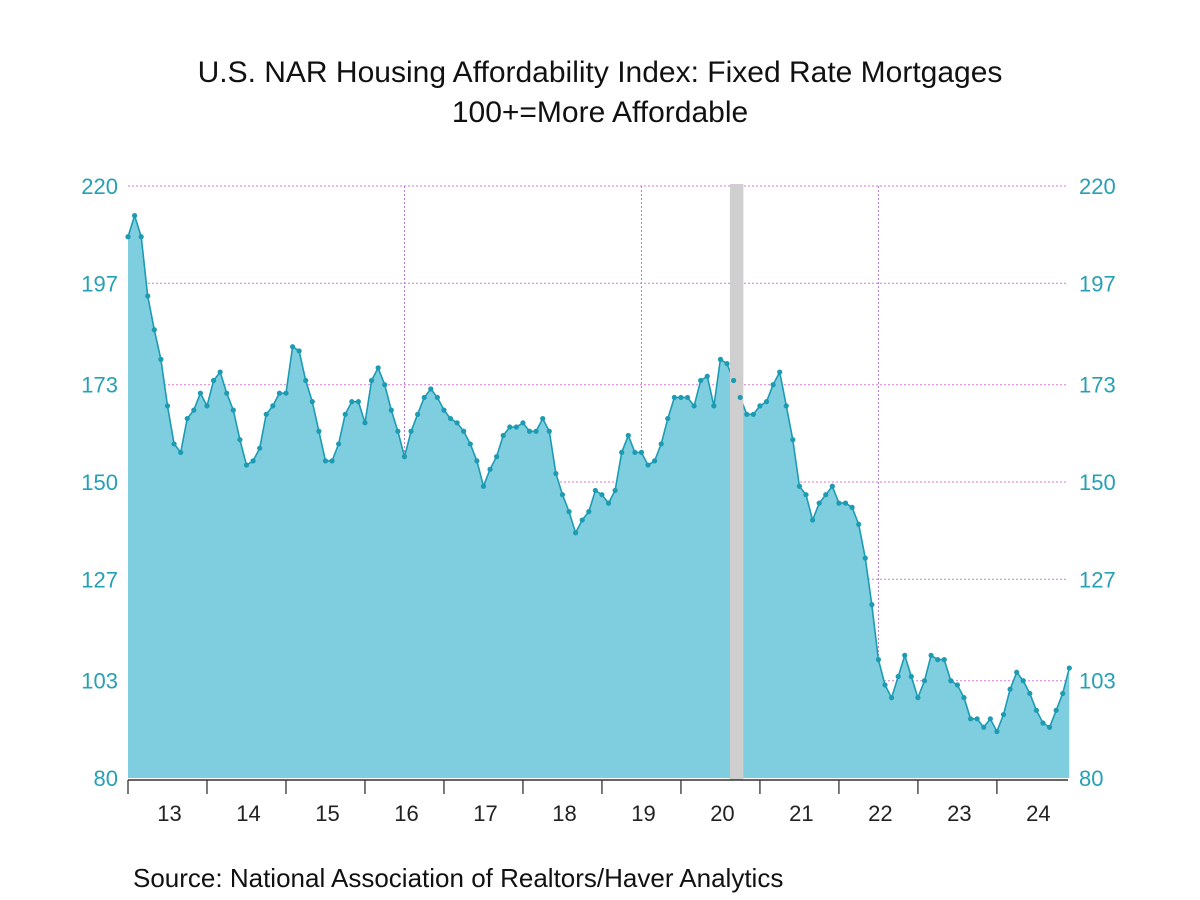 Image resolution: width=1200 pixels, height=900 pixels. I want to click on x-tick-label: 16, so click(406, 813).